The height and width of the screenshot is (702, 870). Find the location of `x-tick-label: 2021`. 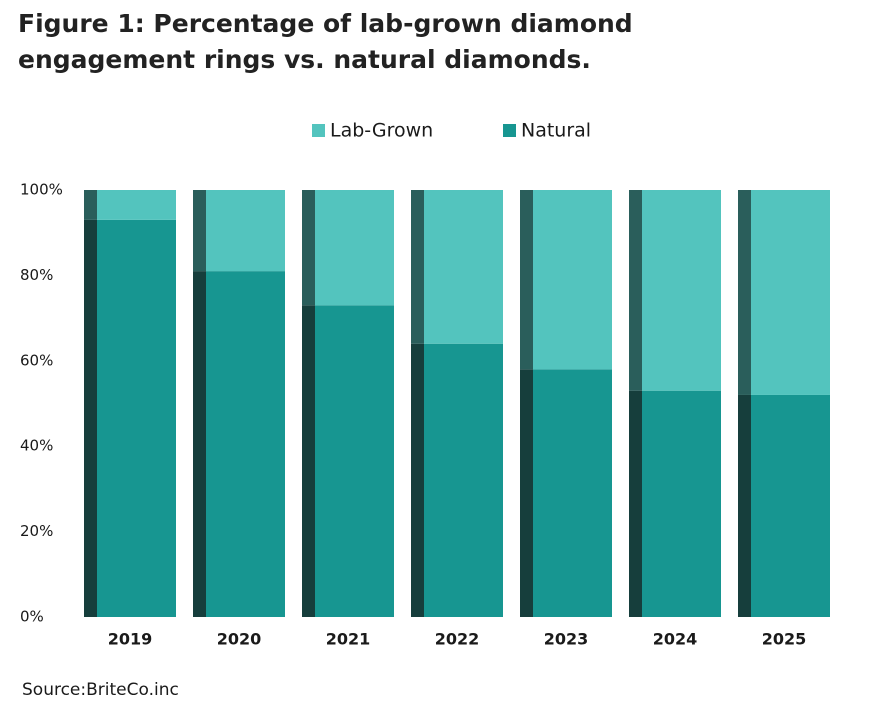

x-tick-label: 2021 is located at coordinates (348, 639).